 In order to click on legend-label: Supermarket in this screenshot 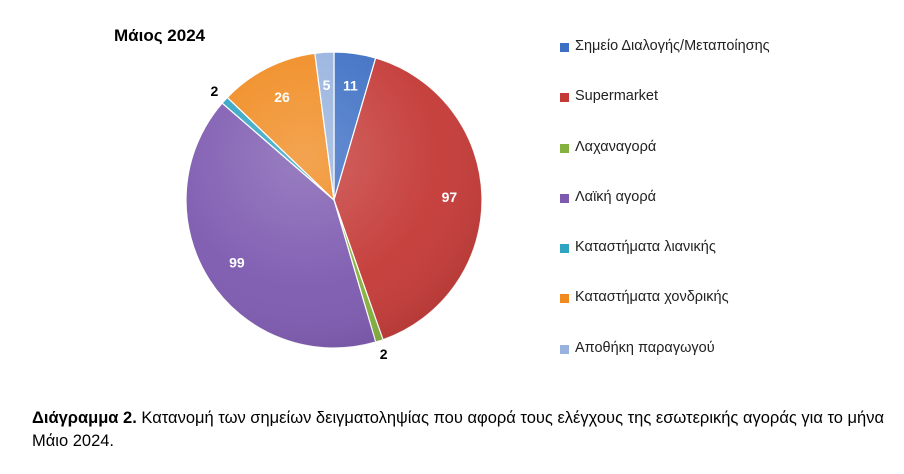, I will do `click(617, 96)`.